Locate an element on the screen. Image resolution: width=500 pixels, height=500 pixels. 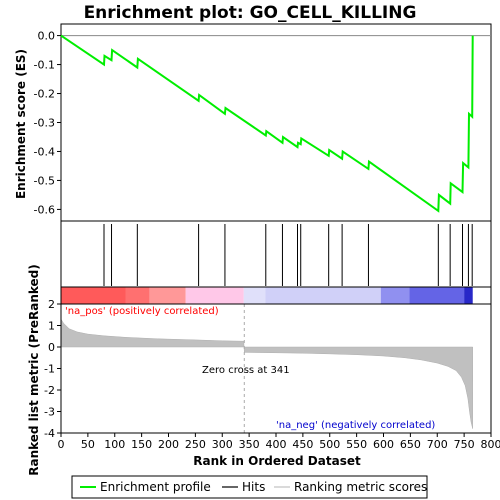
legend-metric-label: Ranking metric scores is located at coordinates (360, 487).